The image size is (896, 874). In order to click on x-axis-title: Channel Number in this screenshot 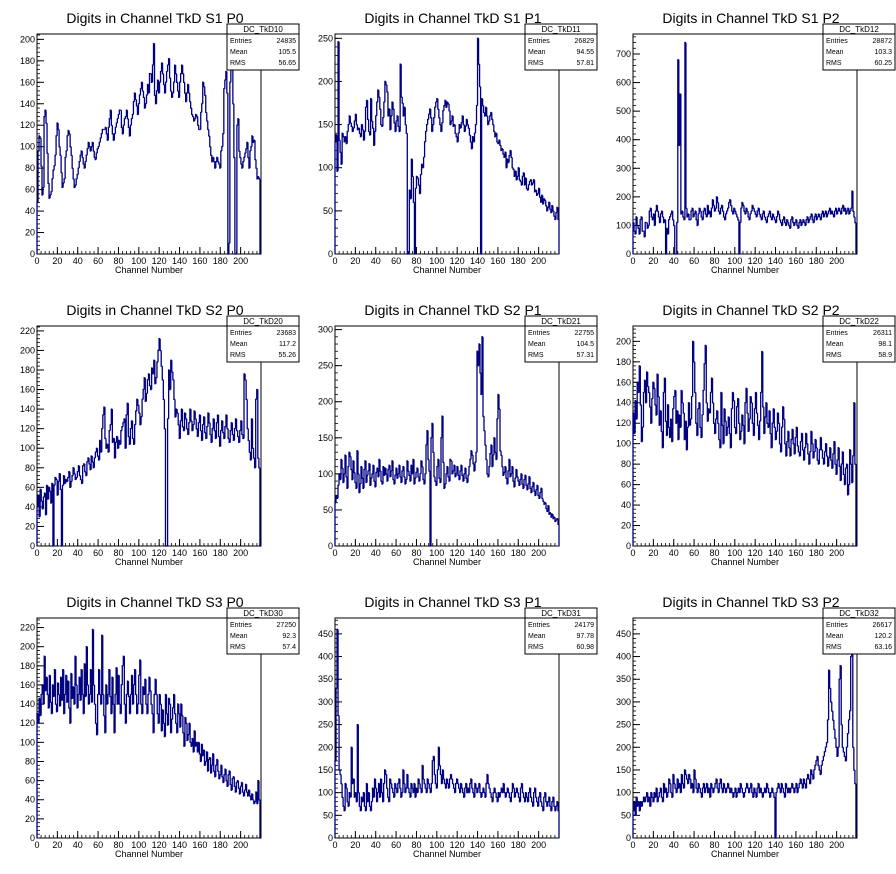, I will do `click(149, 562)`.